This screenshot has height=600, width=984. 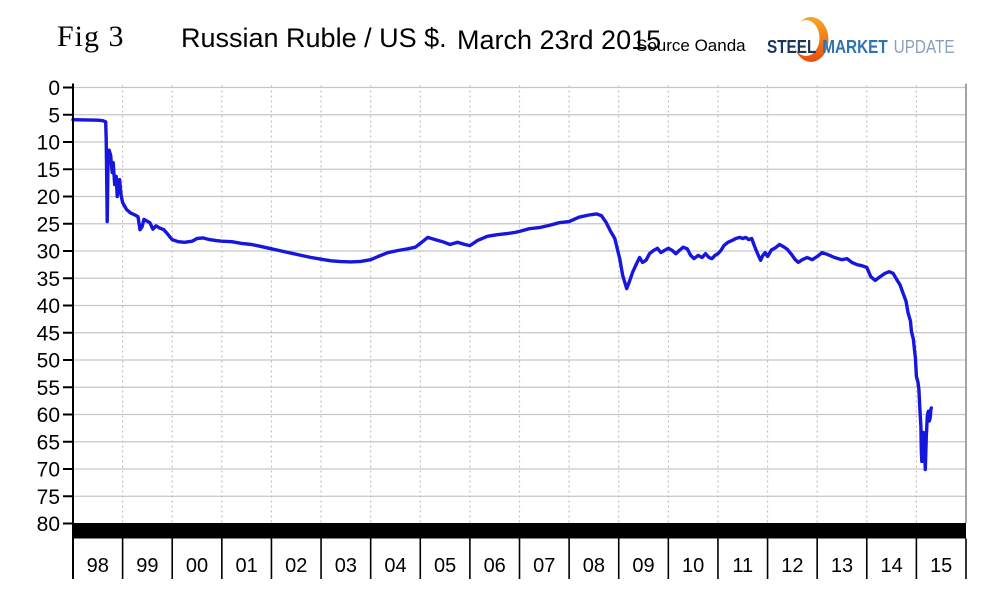 I want to click on y-label-15: 15, so click(x=48, y=170).